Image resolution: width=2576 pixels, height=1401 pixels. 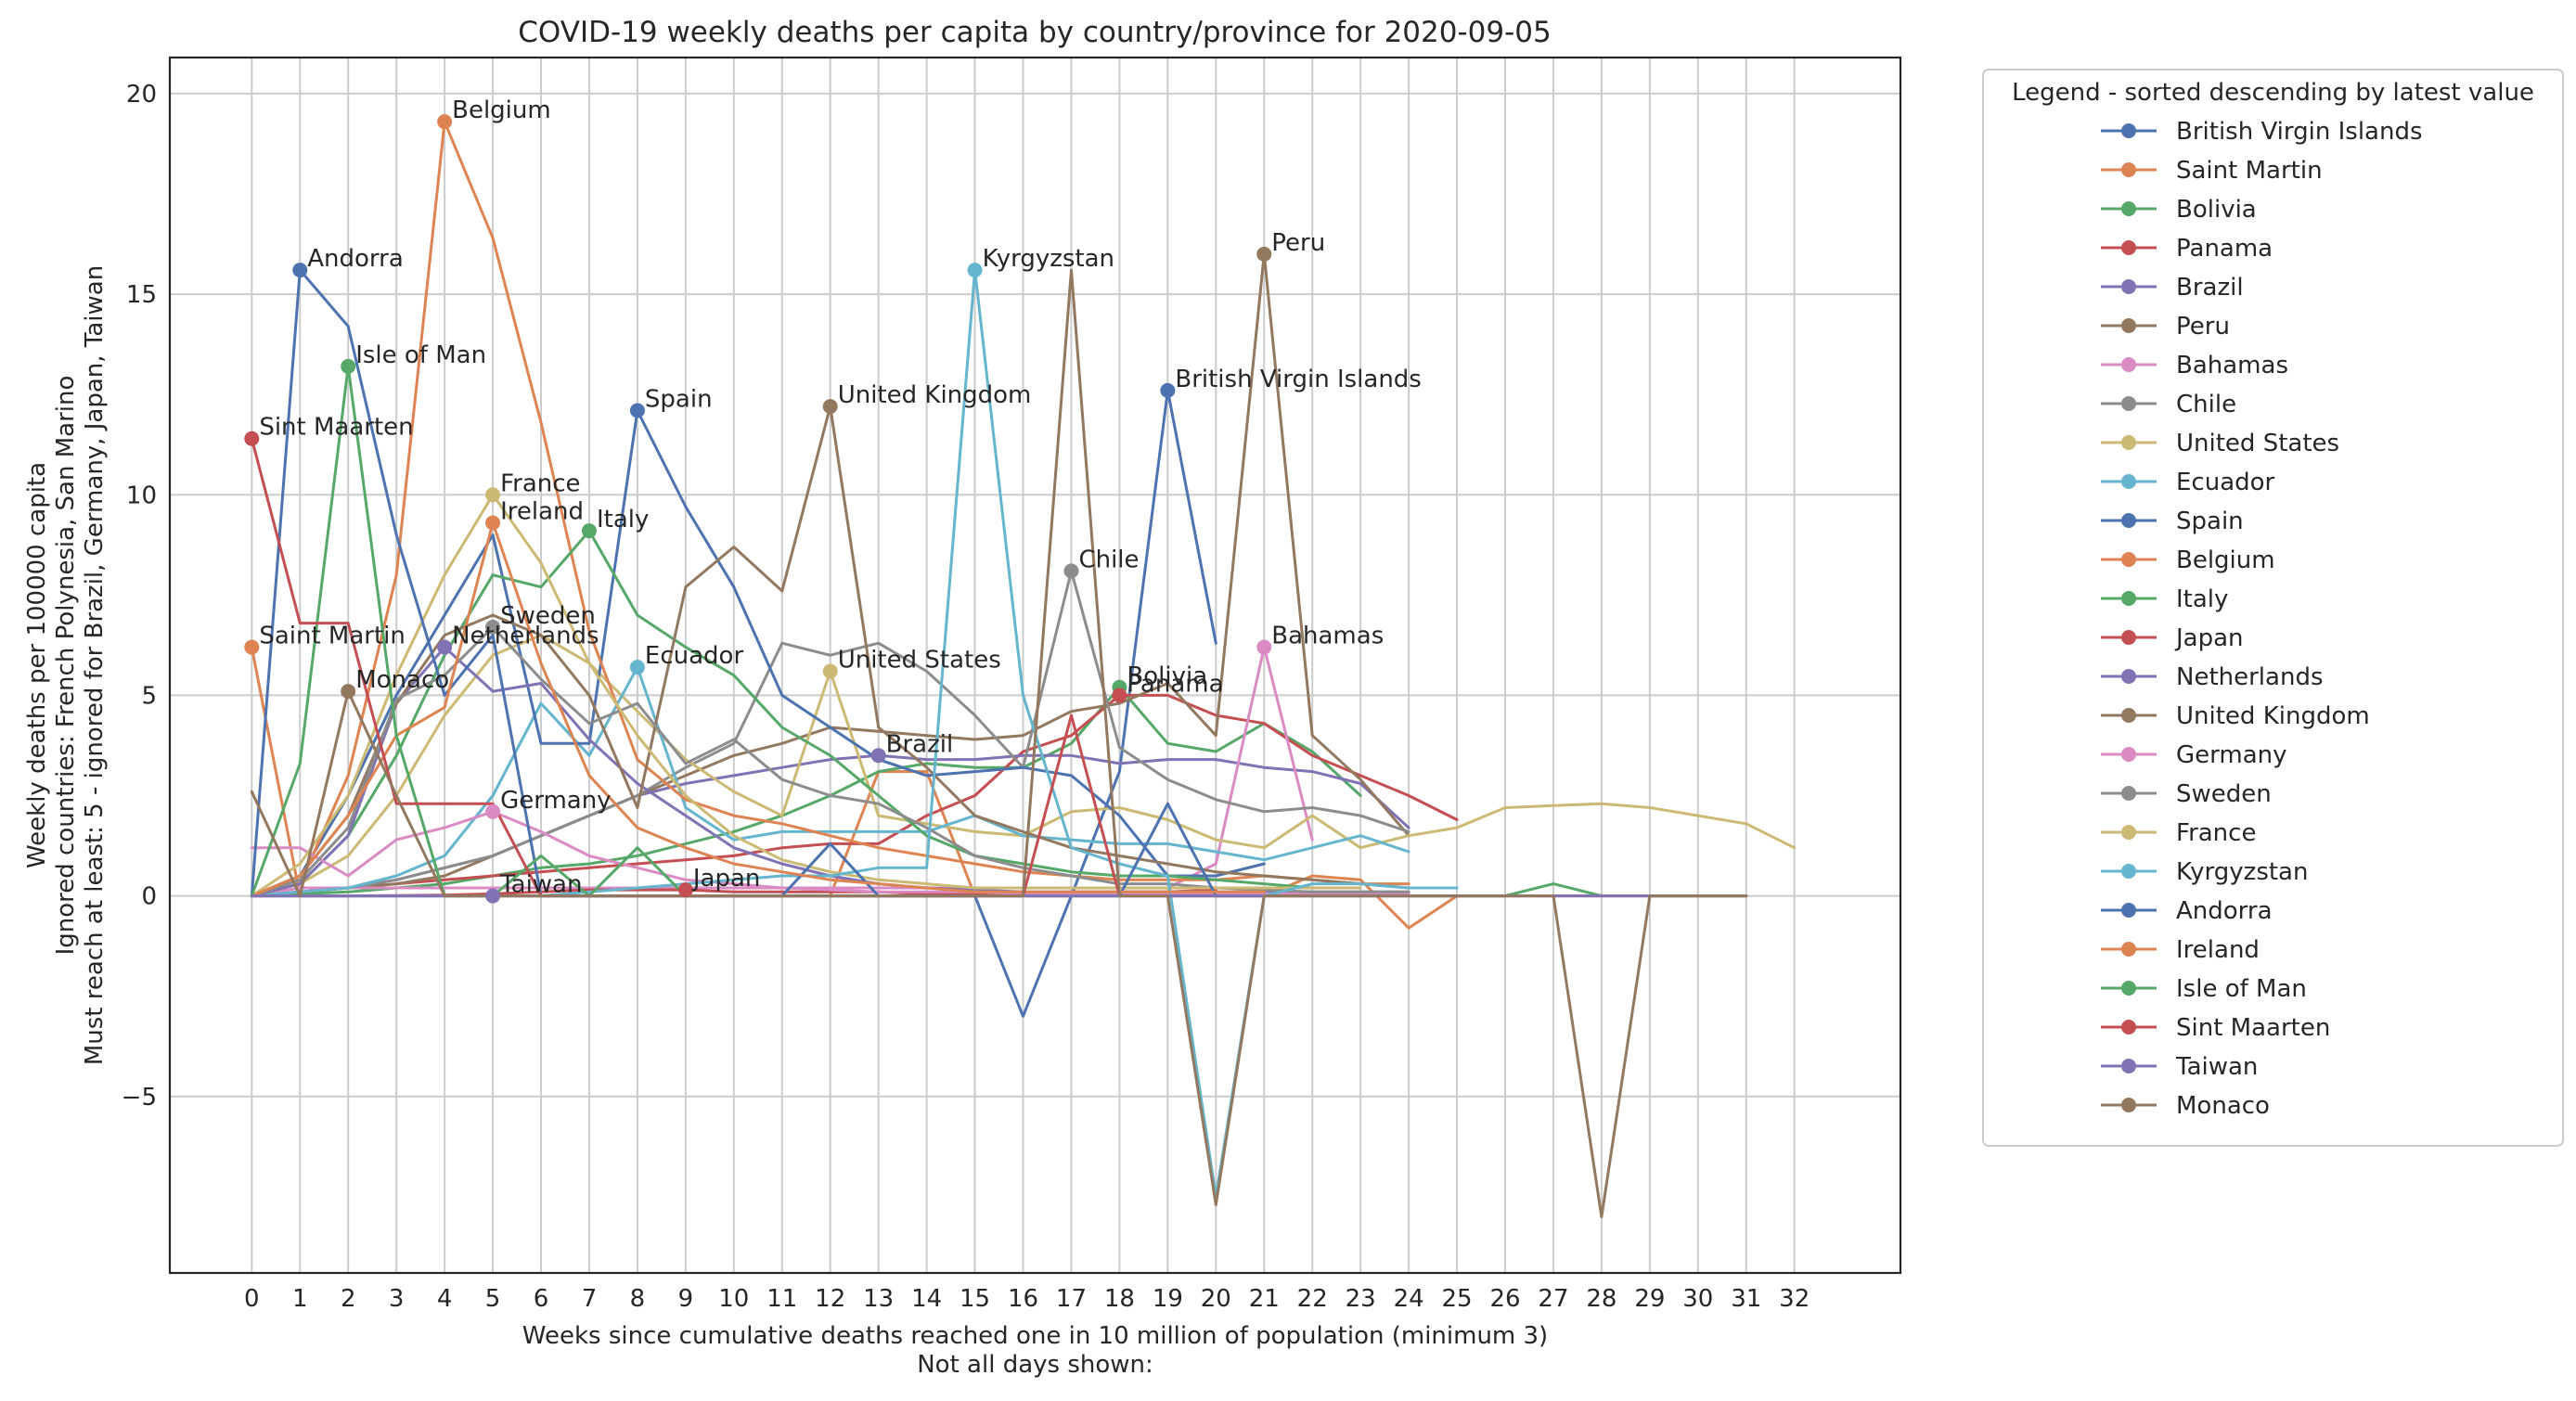 I want to click on legend-entry: Germany, so click(x=2231, y=755).